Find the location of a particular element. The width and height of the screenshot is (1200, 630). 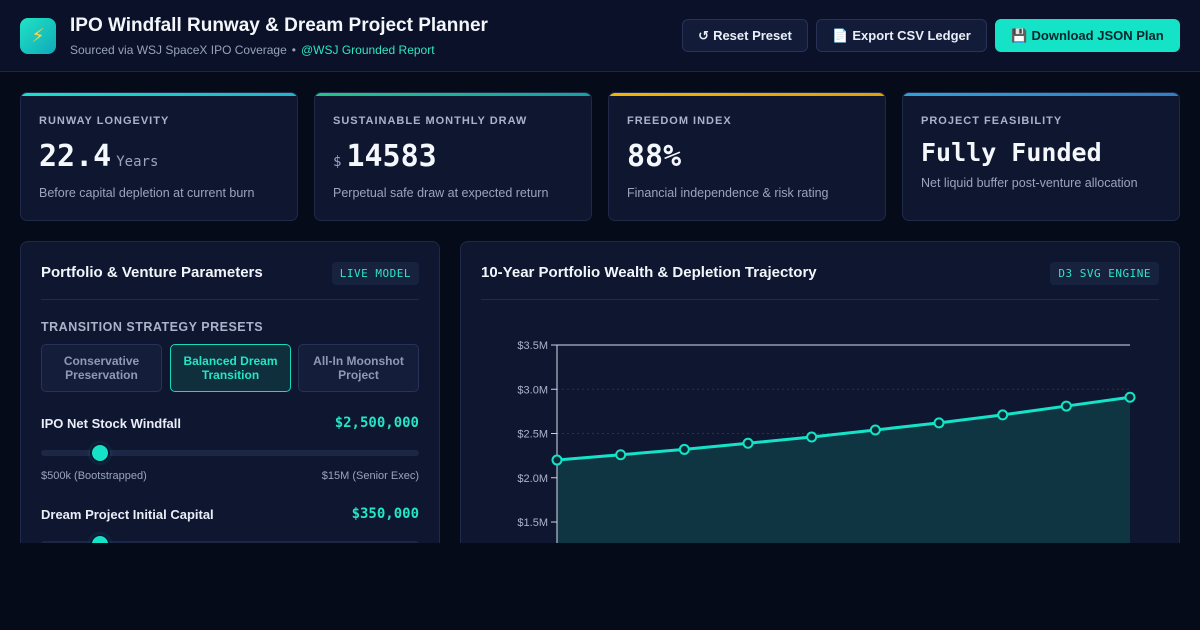

y-tick-label: $1.5M is located at coordinates (532, 523).